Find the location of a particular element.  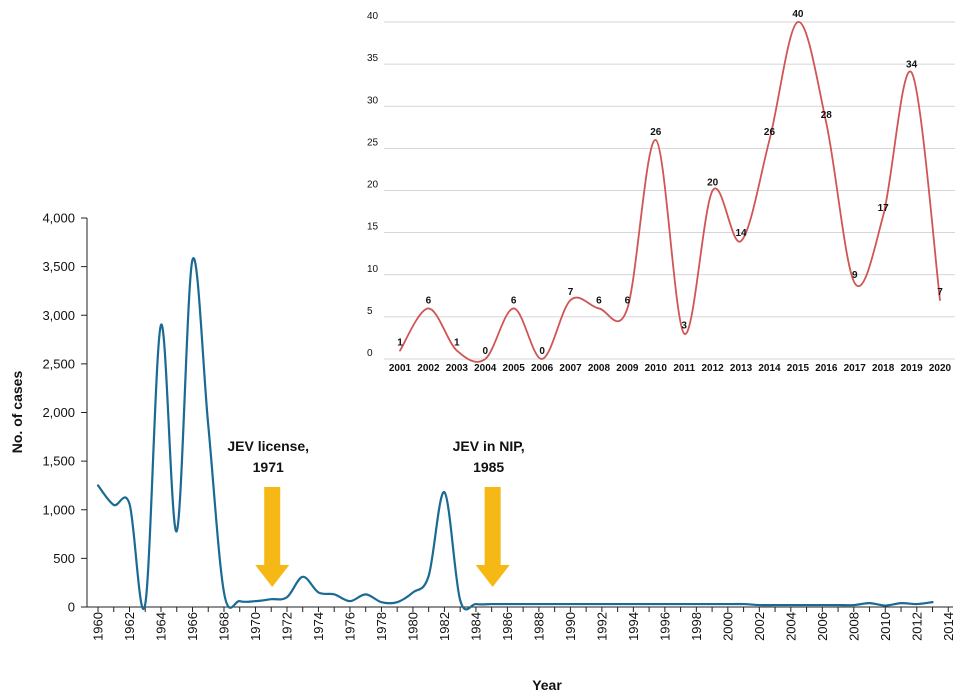

annotation-text: JEV in NIP, is located at coordinates (489, 446).